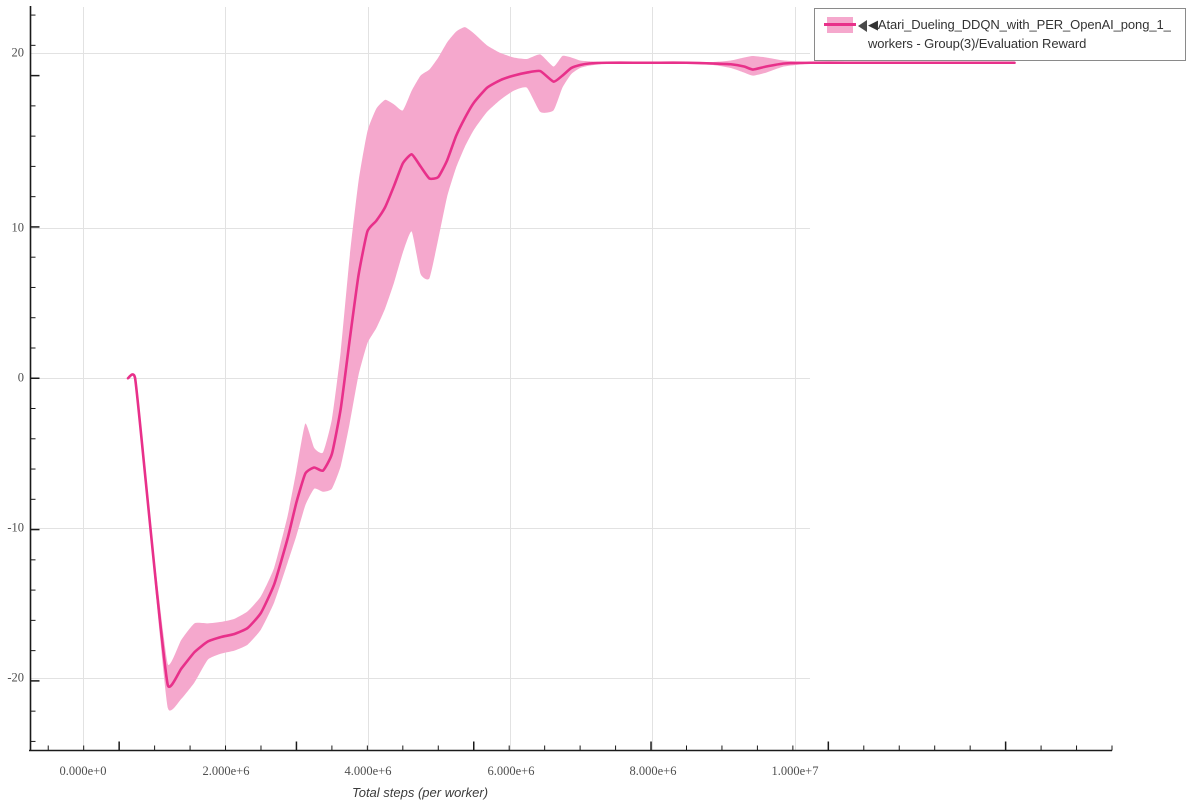 This screenshot has height=800, width=1200. What do you see at coordinates (368, 771) in the screenshot?
I see `x-tick-label-4e6: 4.000e+6` at bounding box center [368, 771].